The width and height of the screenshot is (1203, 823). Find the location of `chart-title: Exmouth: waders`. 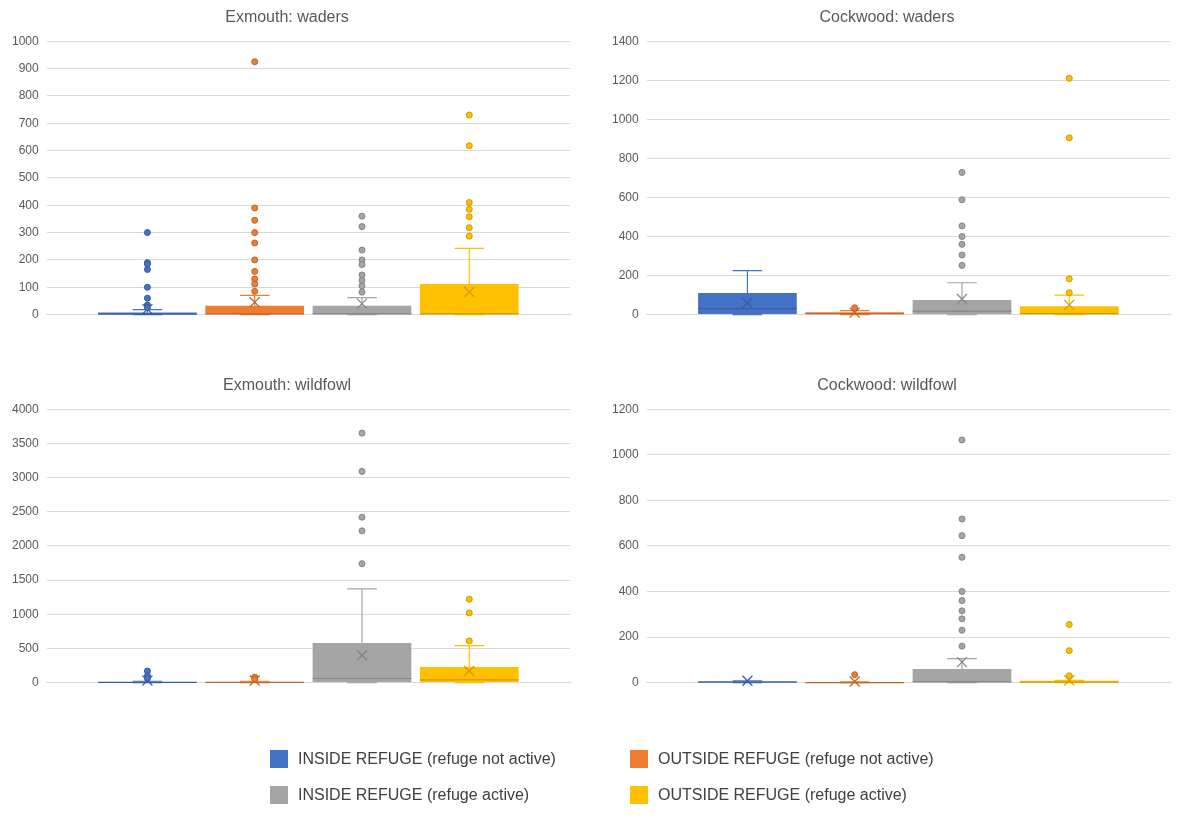

chart-title: Exmouth: waders is located at coordinates (287, 17).